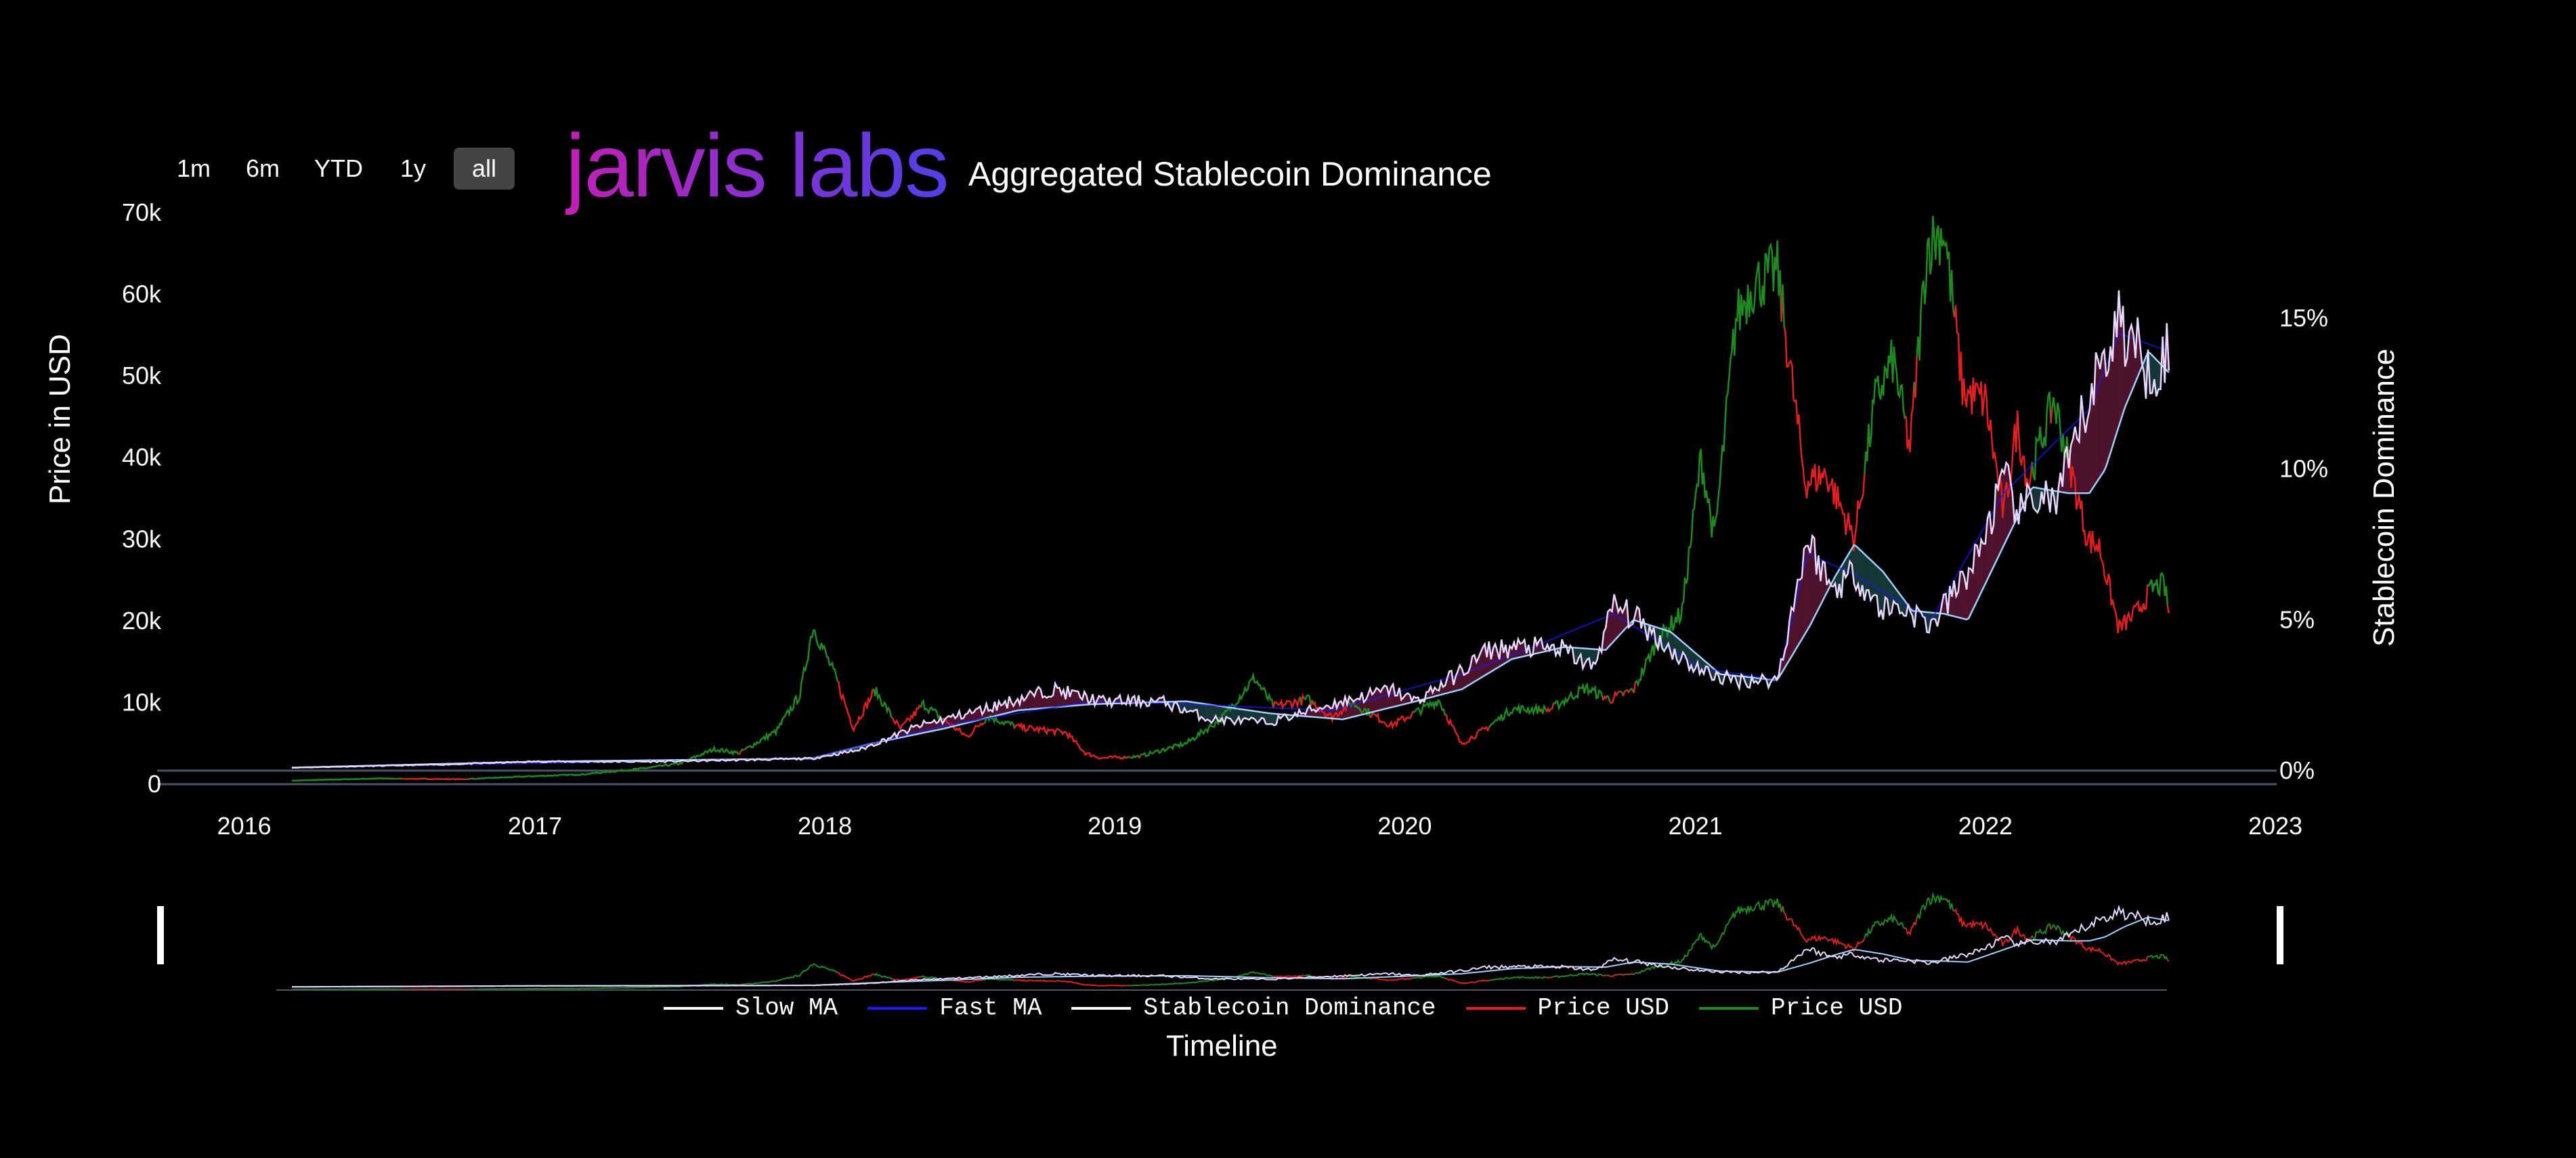 The width and height of the screenshot is (2576, 1158). What do you see at coordinates (1603, 1008) in the screenshot?
I see `legend-label: Price USD` at bounding box center [1603, 1008].